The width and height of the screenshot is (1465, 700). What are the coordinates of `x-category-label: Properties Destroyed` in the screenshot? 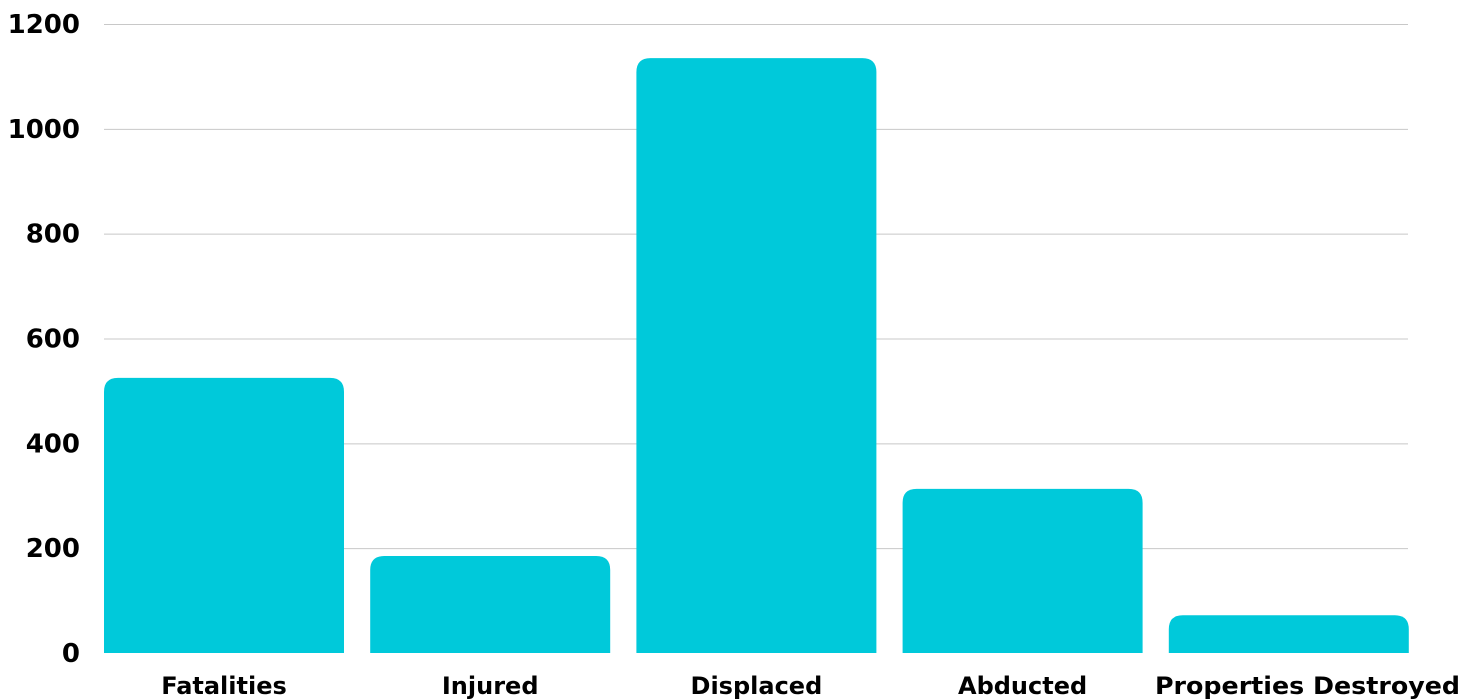 It's located at (1307, 686).